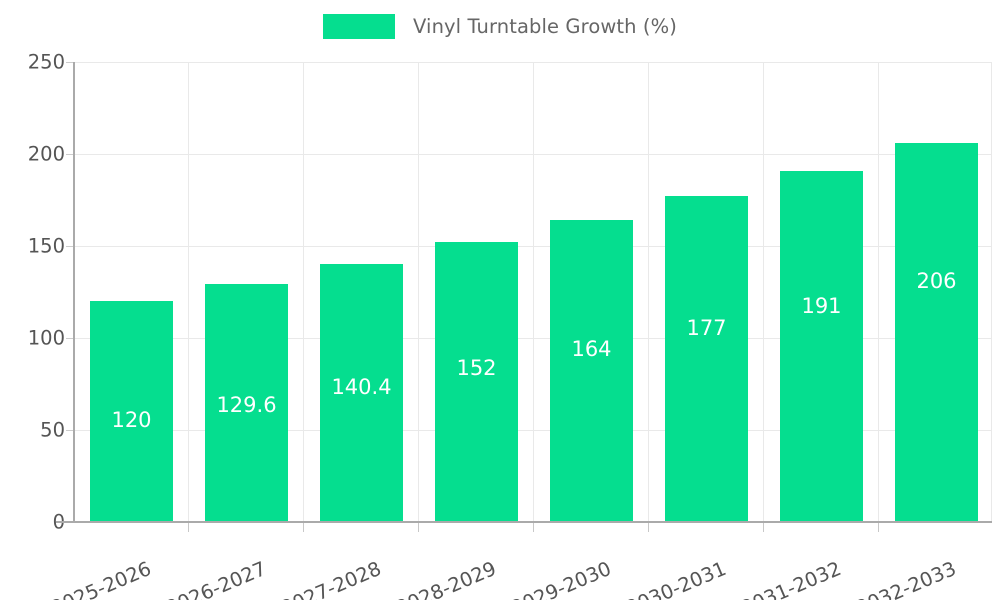 The image size is (1000, 600). What do you see at coordinates (74, 292) in the screenshot?
I see `y-axis-line` at bounding box center [74, 292].